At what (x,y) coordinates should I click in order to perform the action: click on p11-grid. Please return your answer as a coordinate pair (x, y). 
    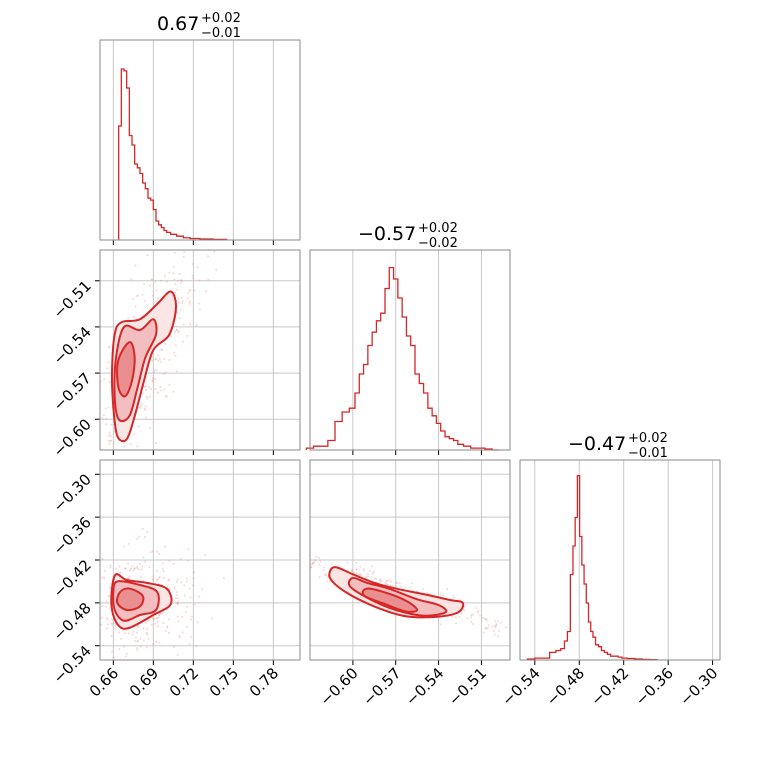
    Looking at the image, I should click on (417, 352).